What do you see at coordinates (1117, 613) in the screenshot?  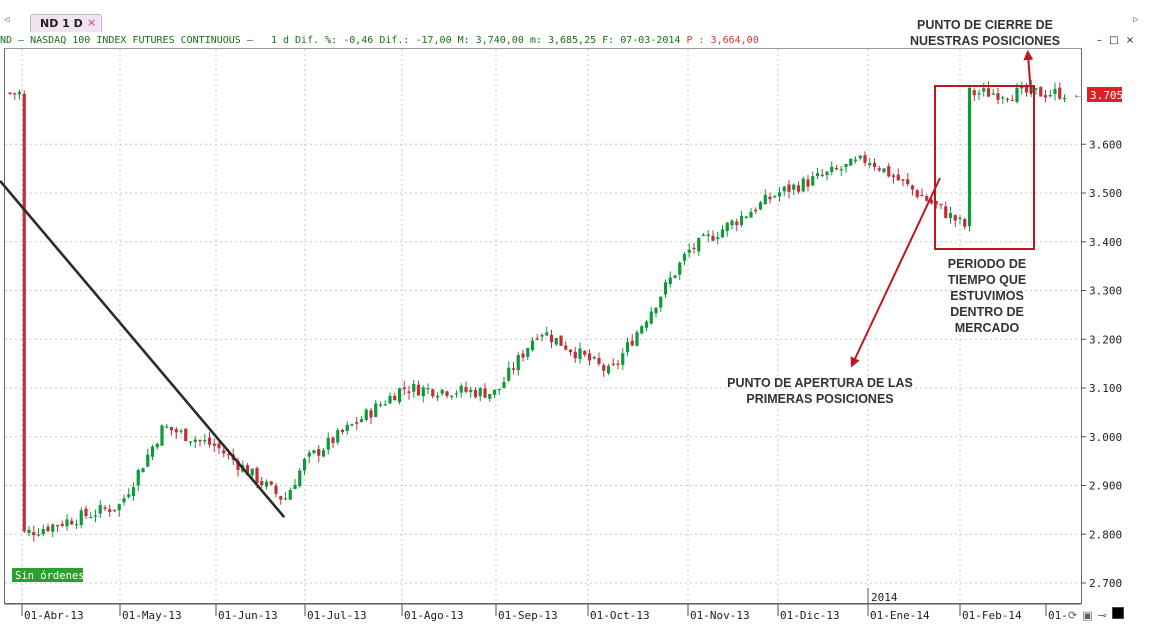 I see `color-square-icon` at bounding box center [1117, 613].